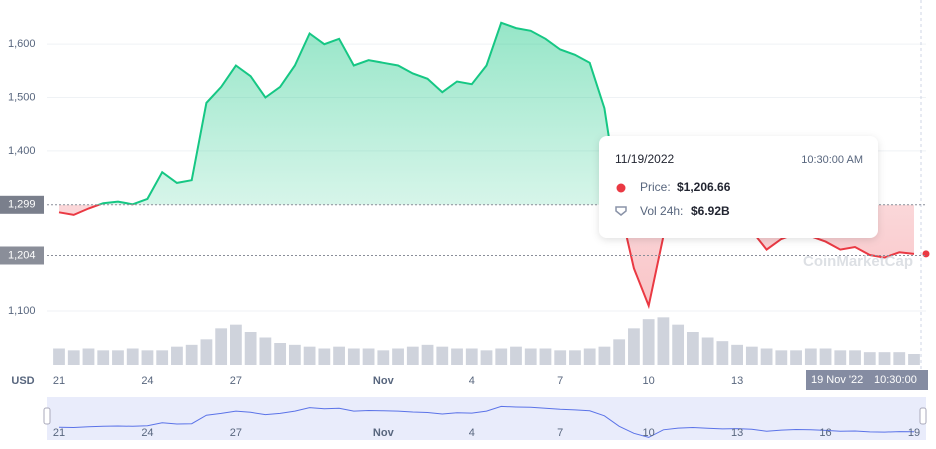 This screenshot has height=449, width=936. What do you see at coordinates (236, 433) in the screenshot?
I see `navigator-tick-label: 27` at bounding box center [236, 433].